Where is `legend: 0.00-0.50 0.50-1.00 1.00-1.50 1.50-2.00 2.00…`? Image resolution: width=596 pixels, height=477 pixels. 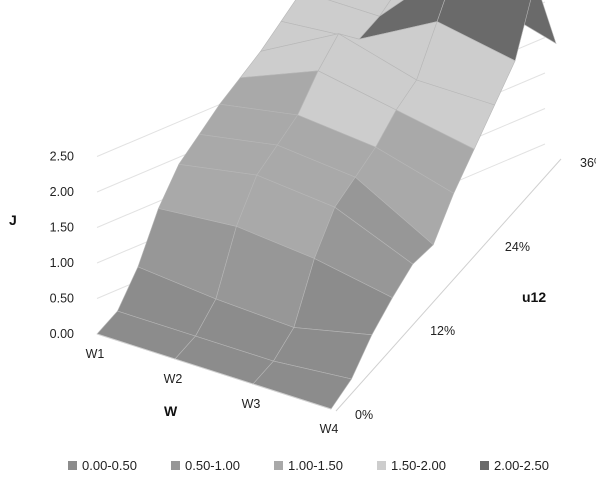
legend: 0.00-0.50 0.50-1.00 1.00-1.50 1.50-2.00 2.00… is located at coordinates (308, 465).